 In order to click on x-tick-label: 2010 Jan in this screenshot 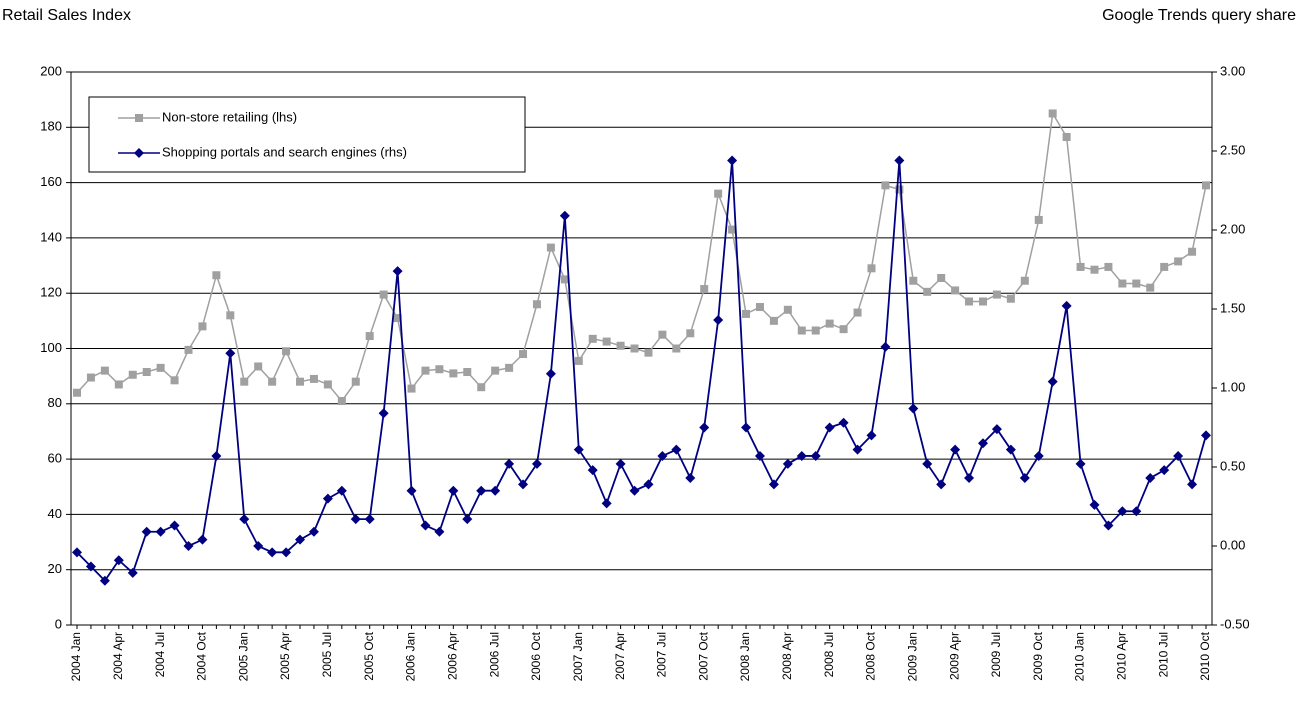, I will do `click(1080, 656)`.